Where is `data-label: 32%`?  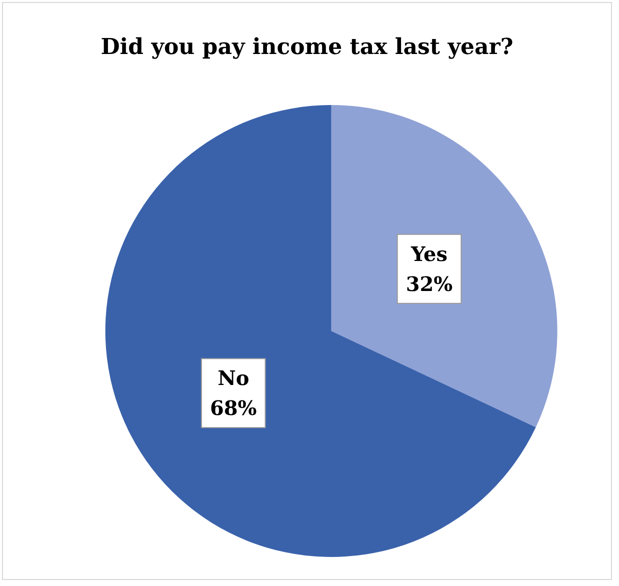
data-label: 32% is located at coordinates (429, 284).